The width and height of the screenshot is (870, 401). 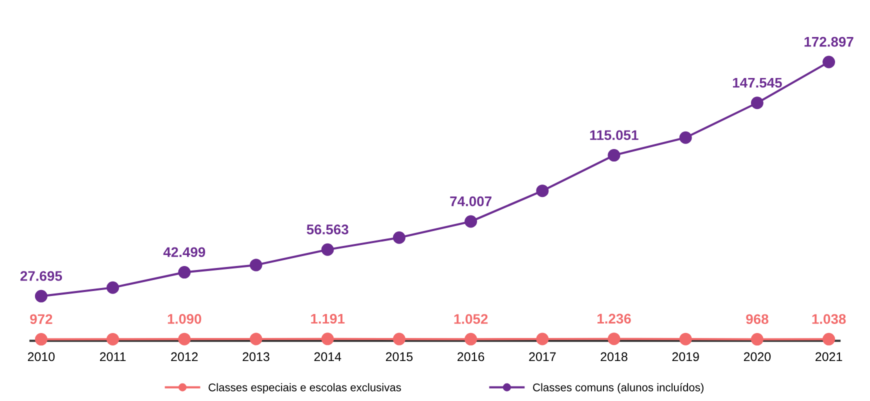 What do you see at coordinates (471, 201) in the screenshot?
I see `data-label: 74.007` at bounding box center [471, 201].